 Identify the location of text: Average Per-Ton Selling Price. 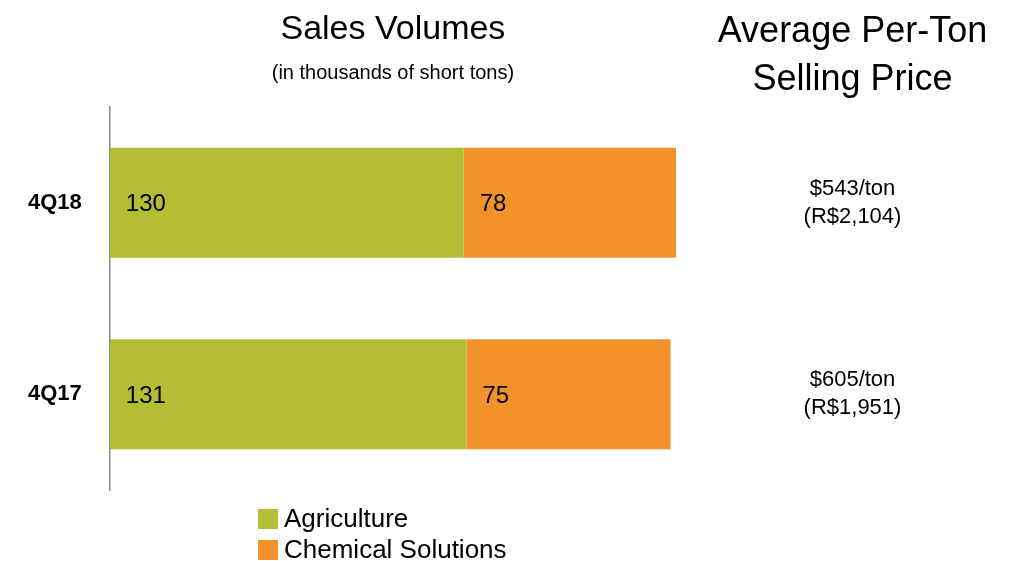
(852, 53).